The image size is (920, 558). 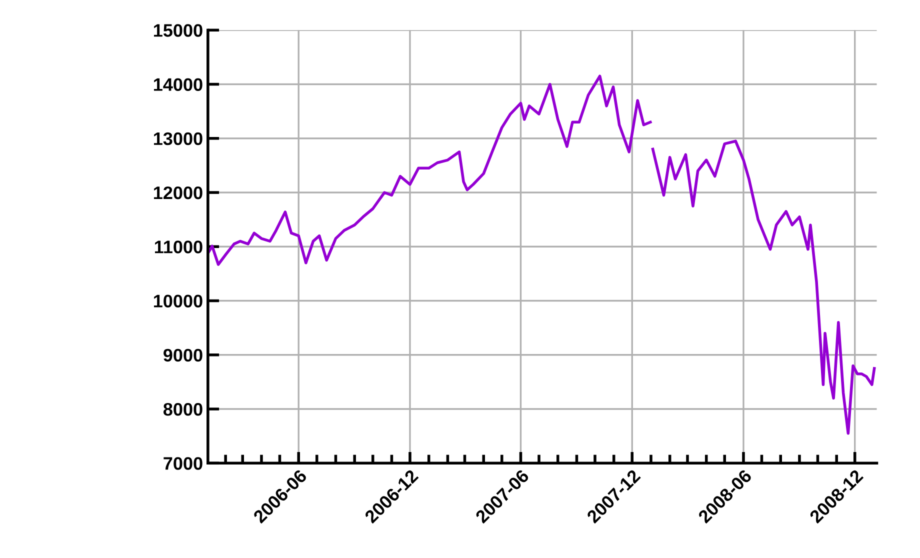 I want to click on y-tick-label: 7000, so click(x=183, y=463).